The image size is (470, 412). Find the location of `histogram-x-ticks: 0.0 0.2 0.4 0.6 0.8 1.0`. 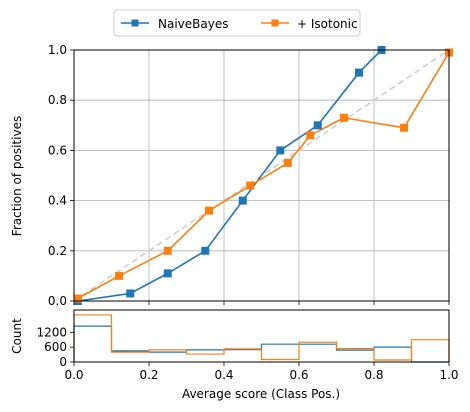

histogram-x-ticks: 0.0 0.2 0.4 0.6 0.8 1.0 is located at coordinates (261, 372).